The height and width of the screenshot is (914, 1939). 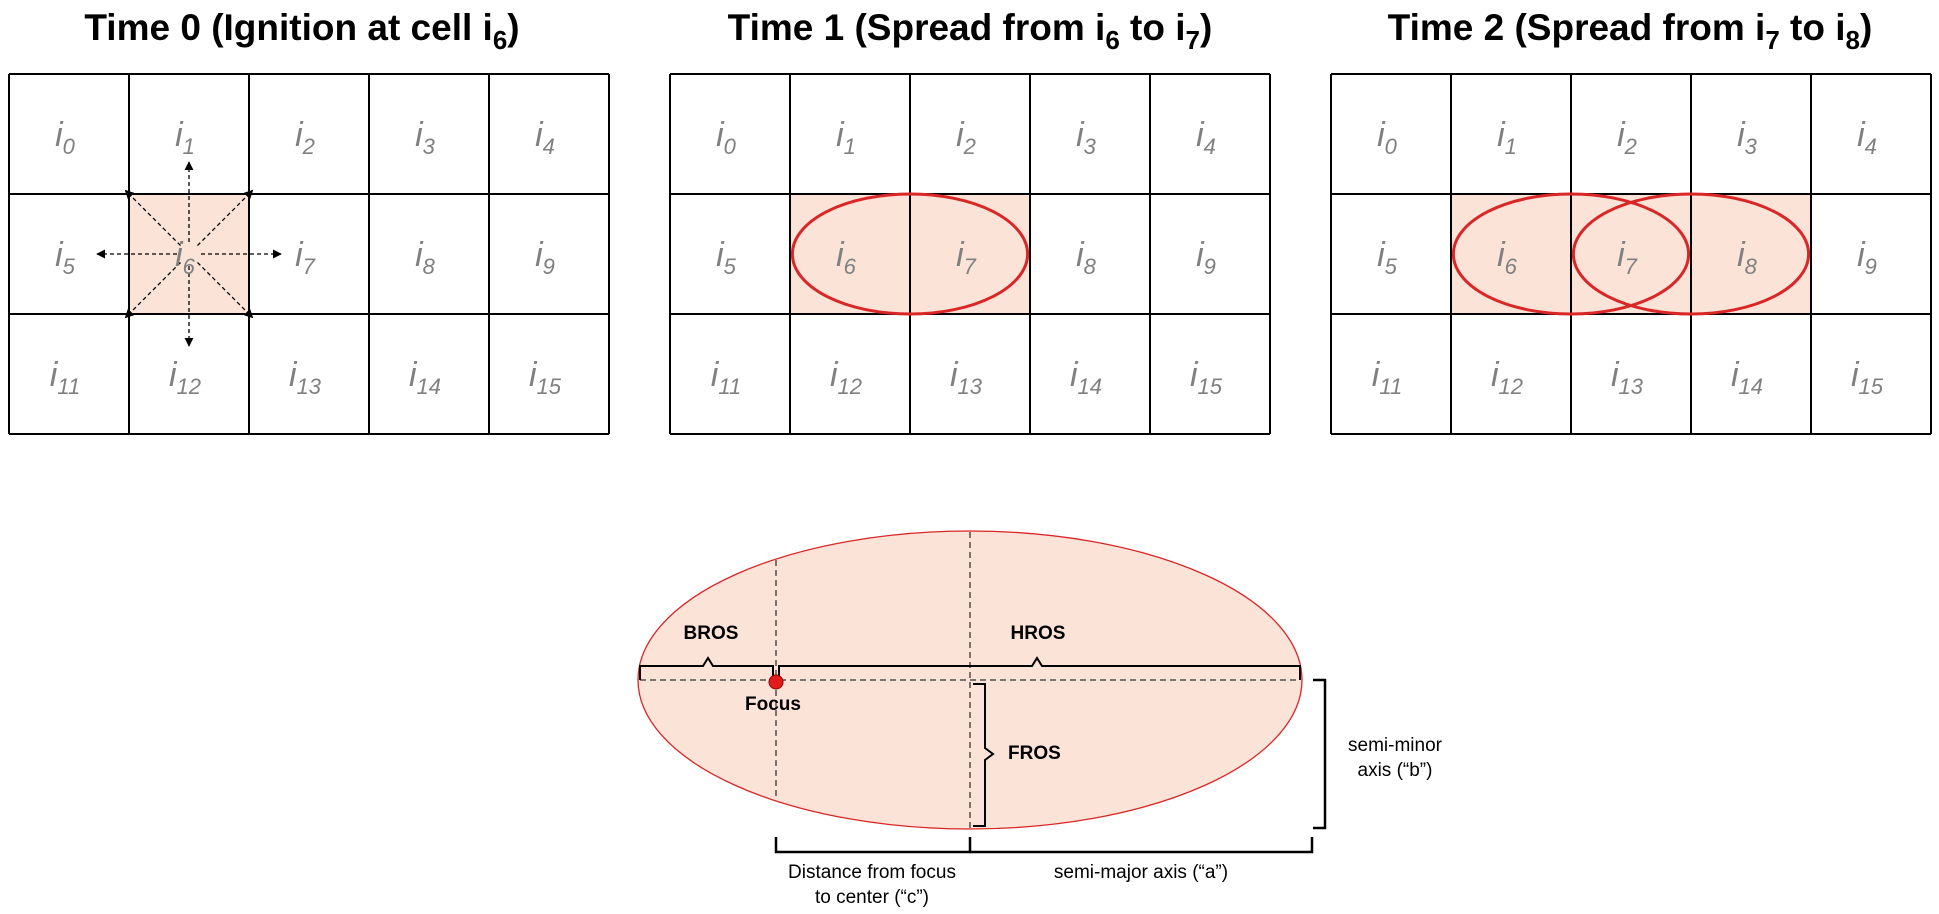 What do you see at coordinates (1320, 754) in the screenshot?
I see `semi-minor-bracket` at bounding box center [1320, 754].